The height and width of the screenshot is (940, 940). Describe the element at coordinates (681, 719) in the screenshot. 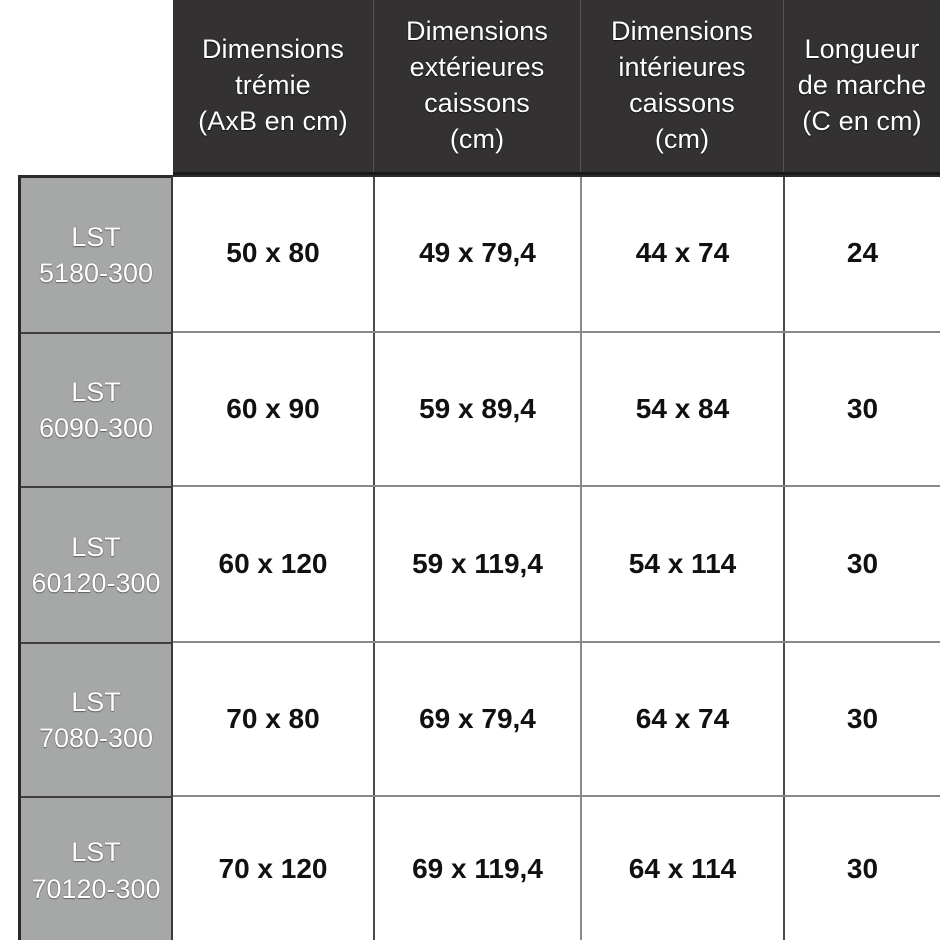

I see `cell-dimensions-interieures: 64 x 74` at that location.